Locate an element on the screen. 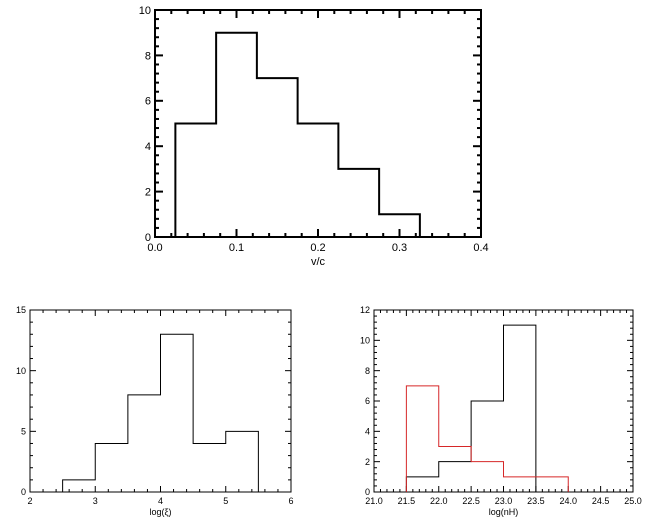 This screenshot has height=526, width=653. x-tick-label: 24.5 is located at coordinates (601, 501).